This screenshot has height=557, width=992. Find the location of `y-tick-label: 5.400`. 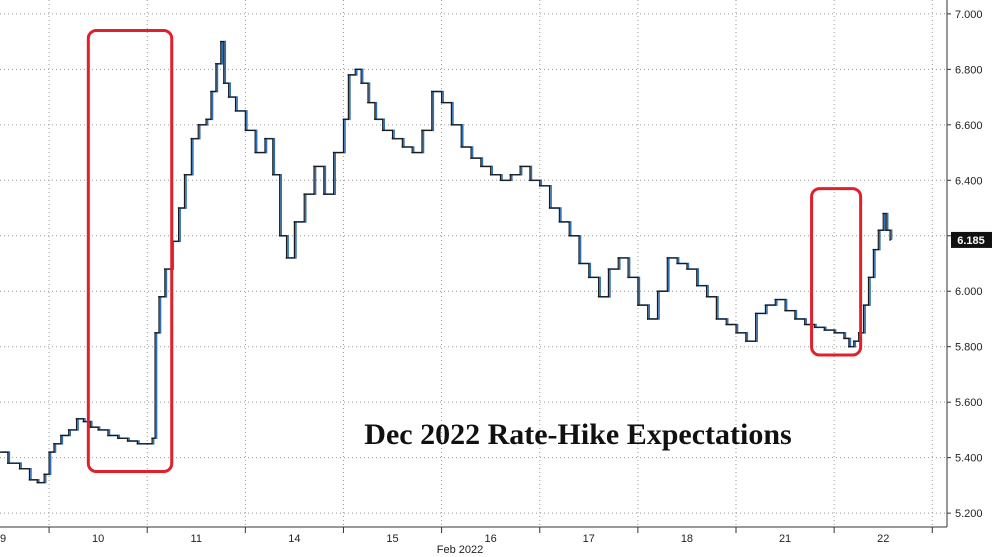

y-tick-label: 5.400 is located at coordinates (969, 459).